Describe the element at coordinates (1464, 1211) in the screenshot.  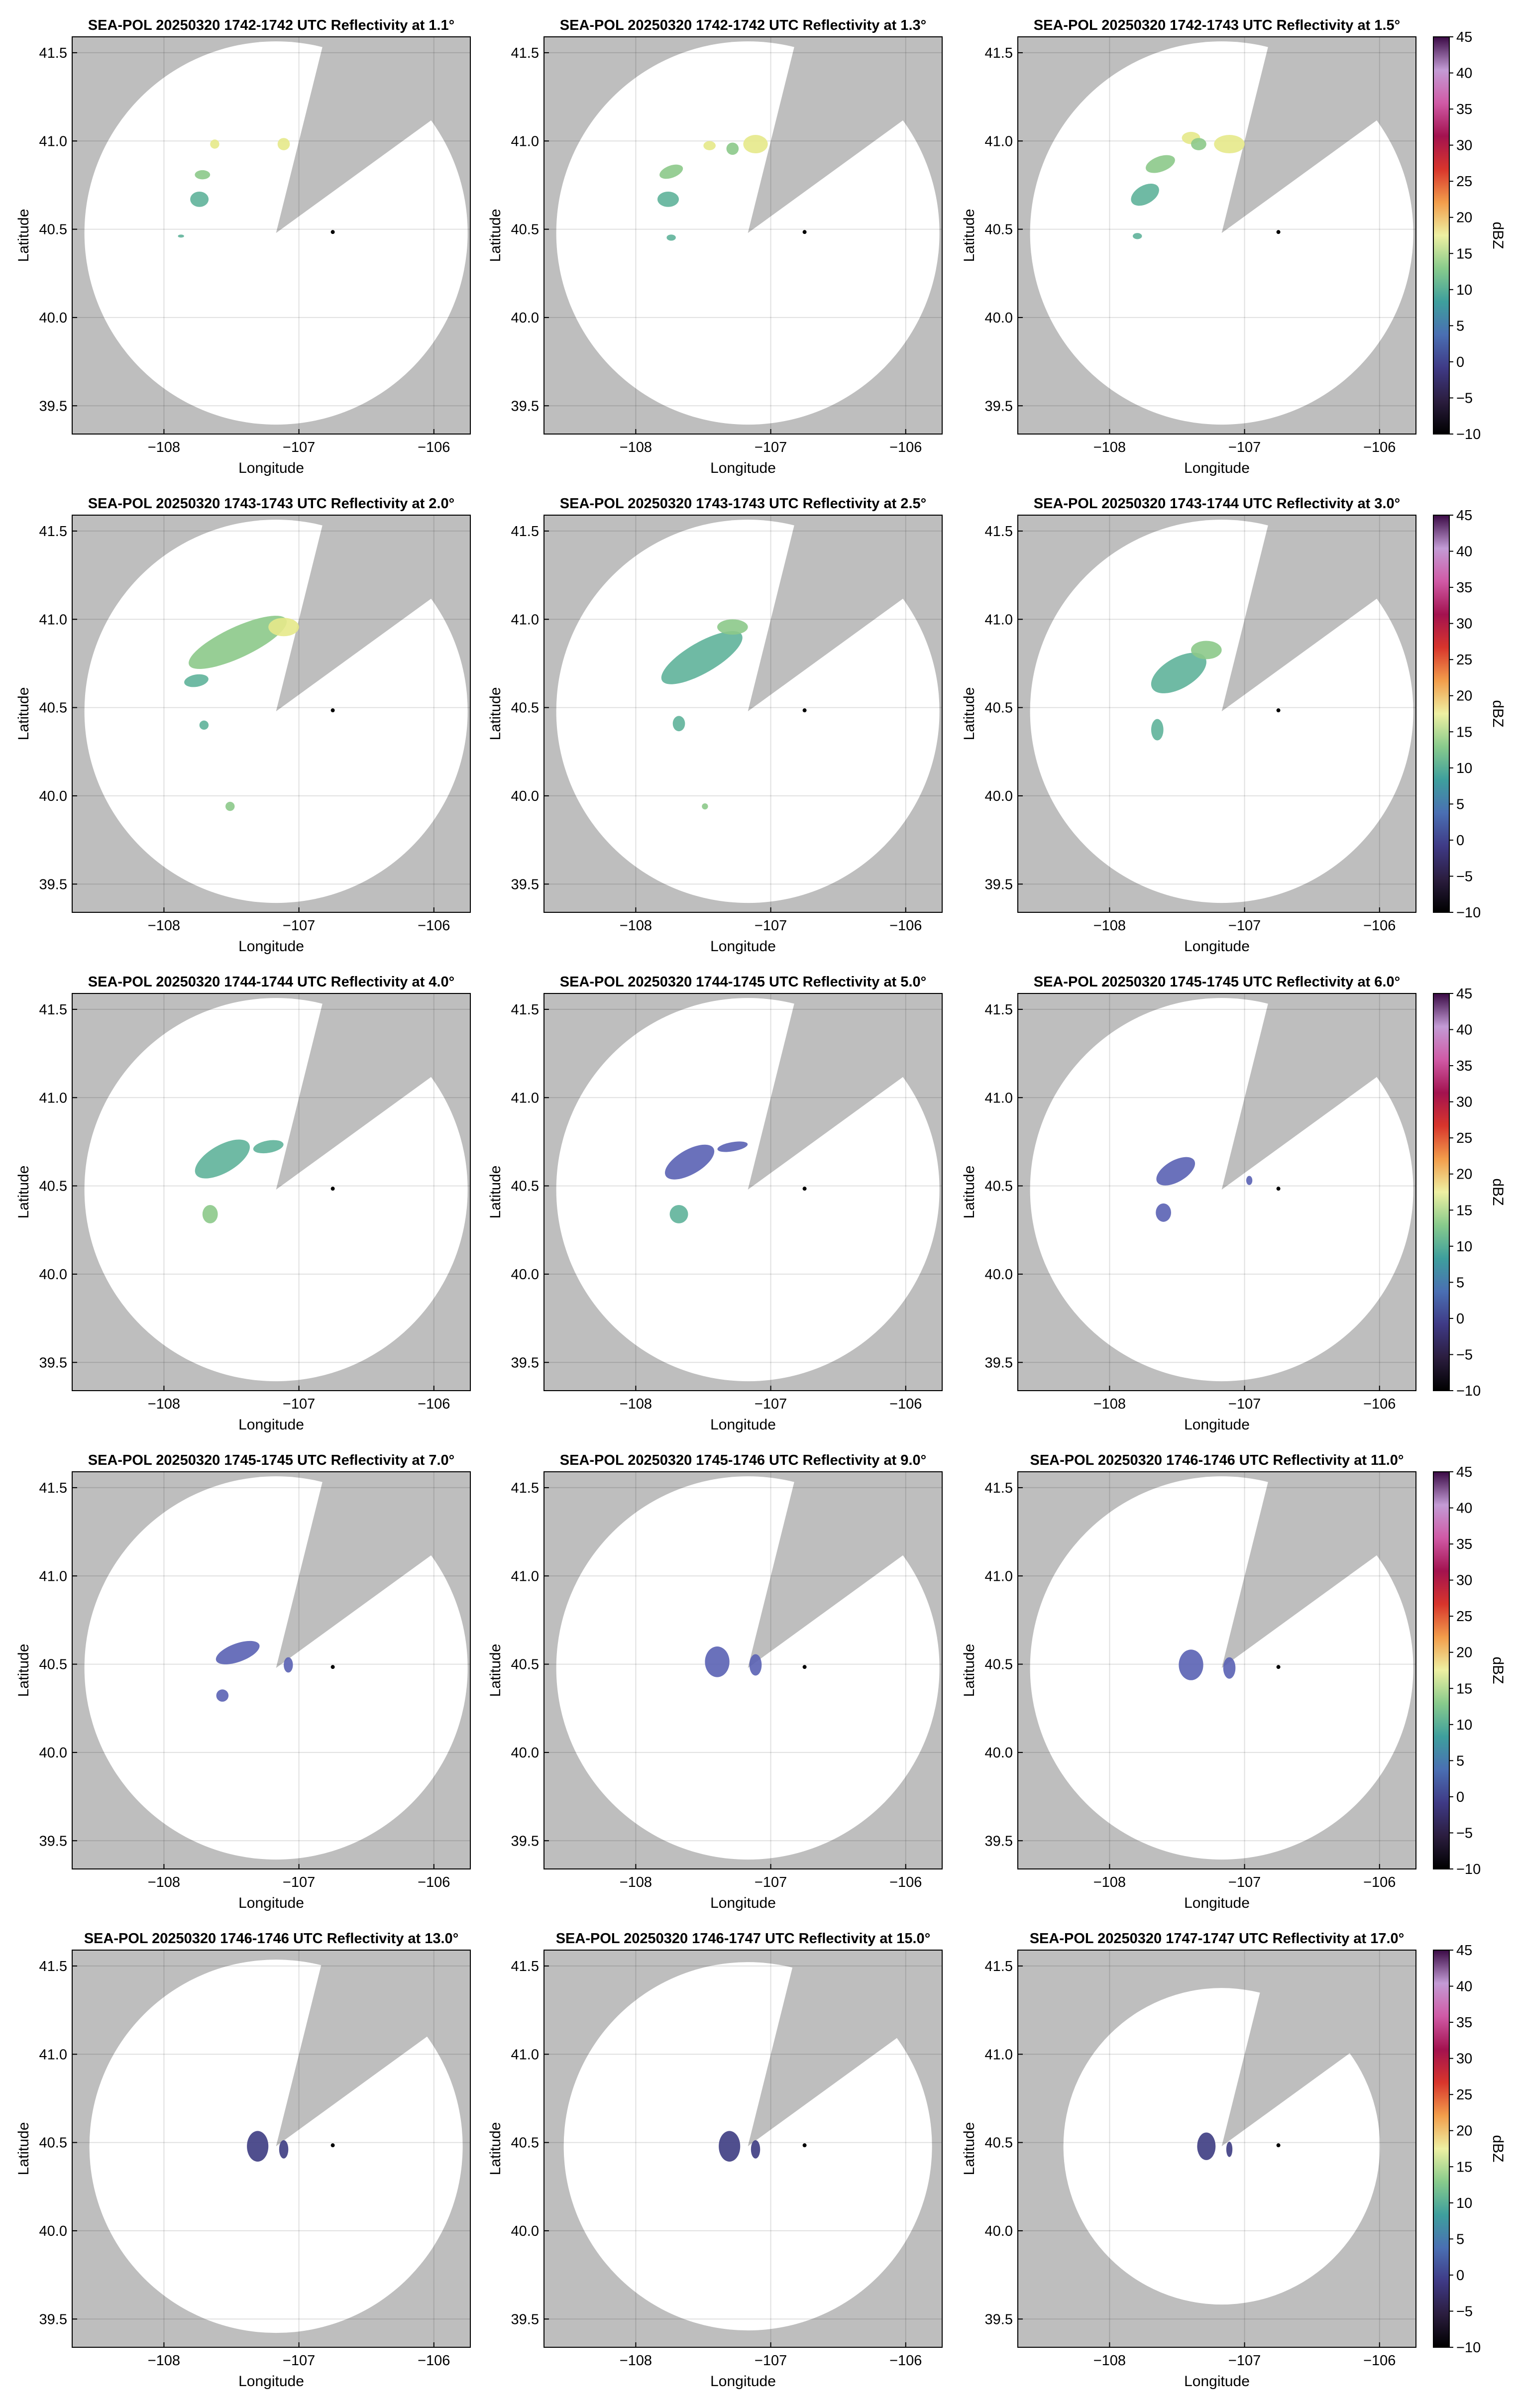
I see `colorbar-tick-label: 15` at that location.